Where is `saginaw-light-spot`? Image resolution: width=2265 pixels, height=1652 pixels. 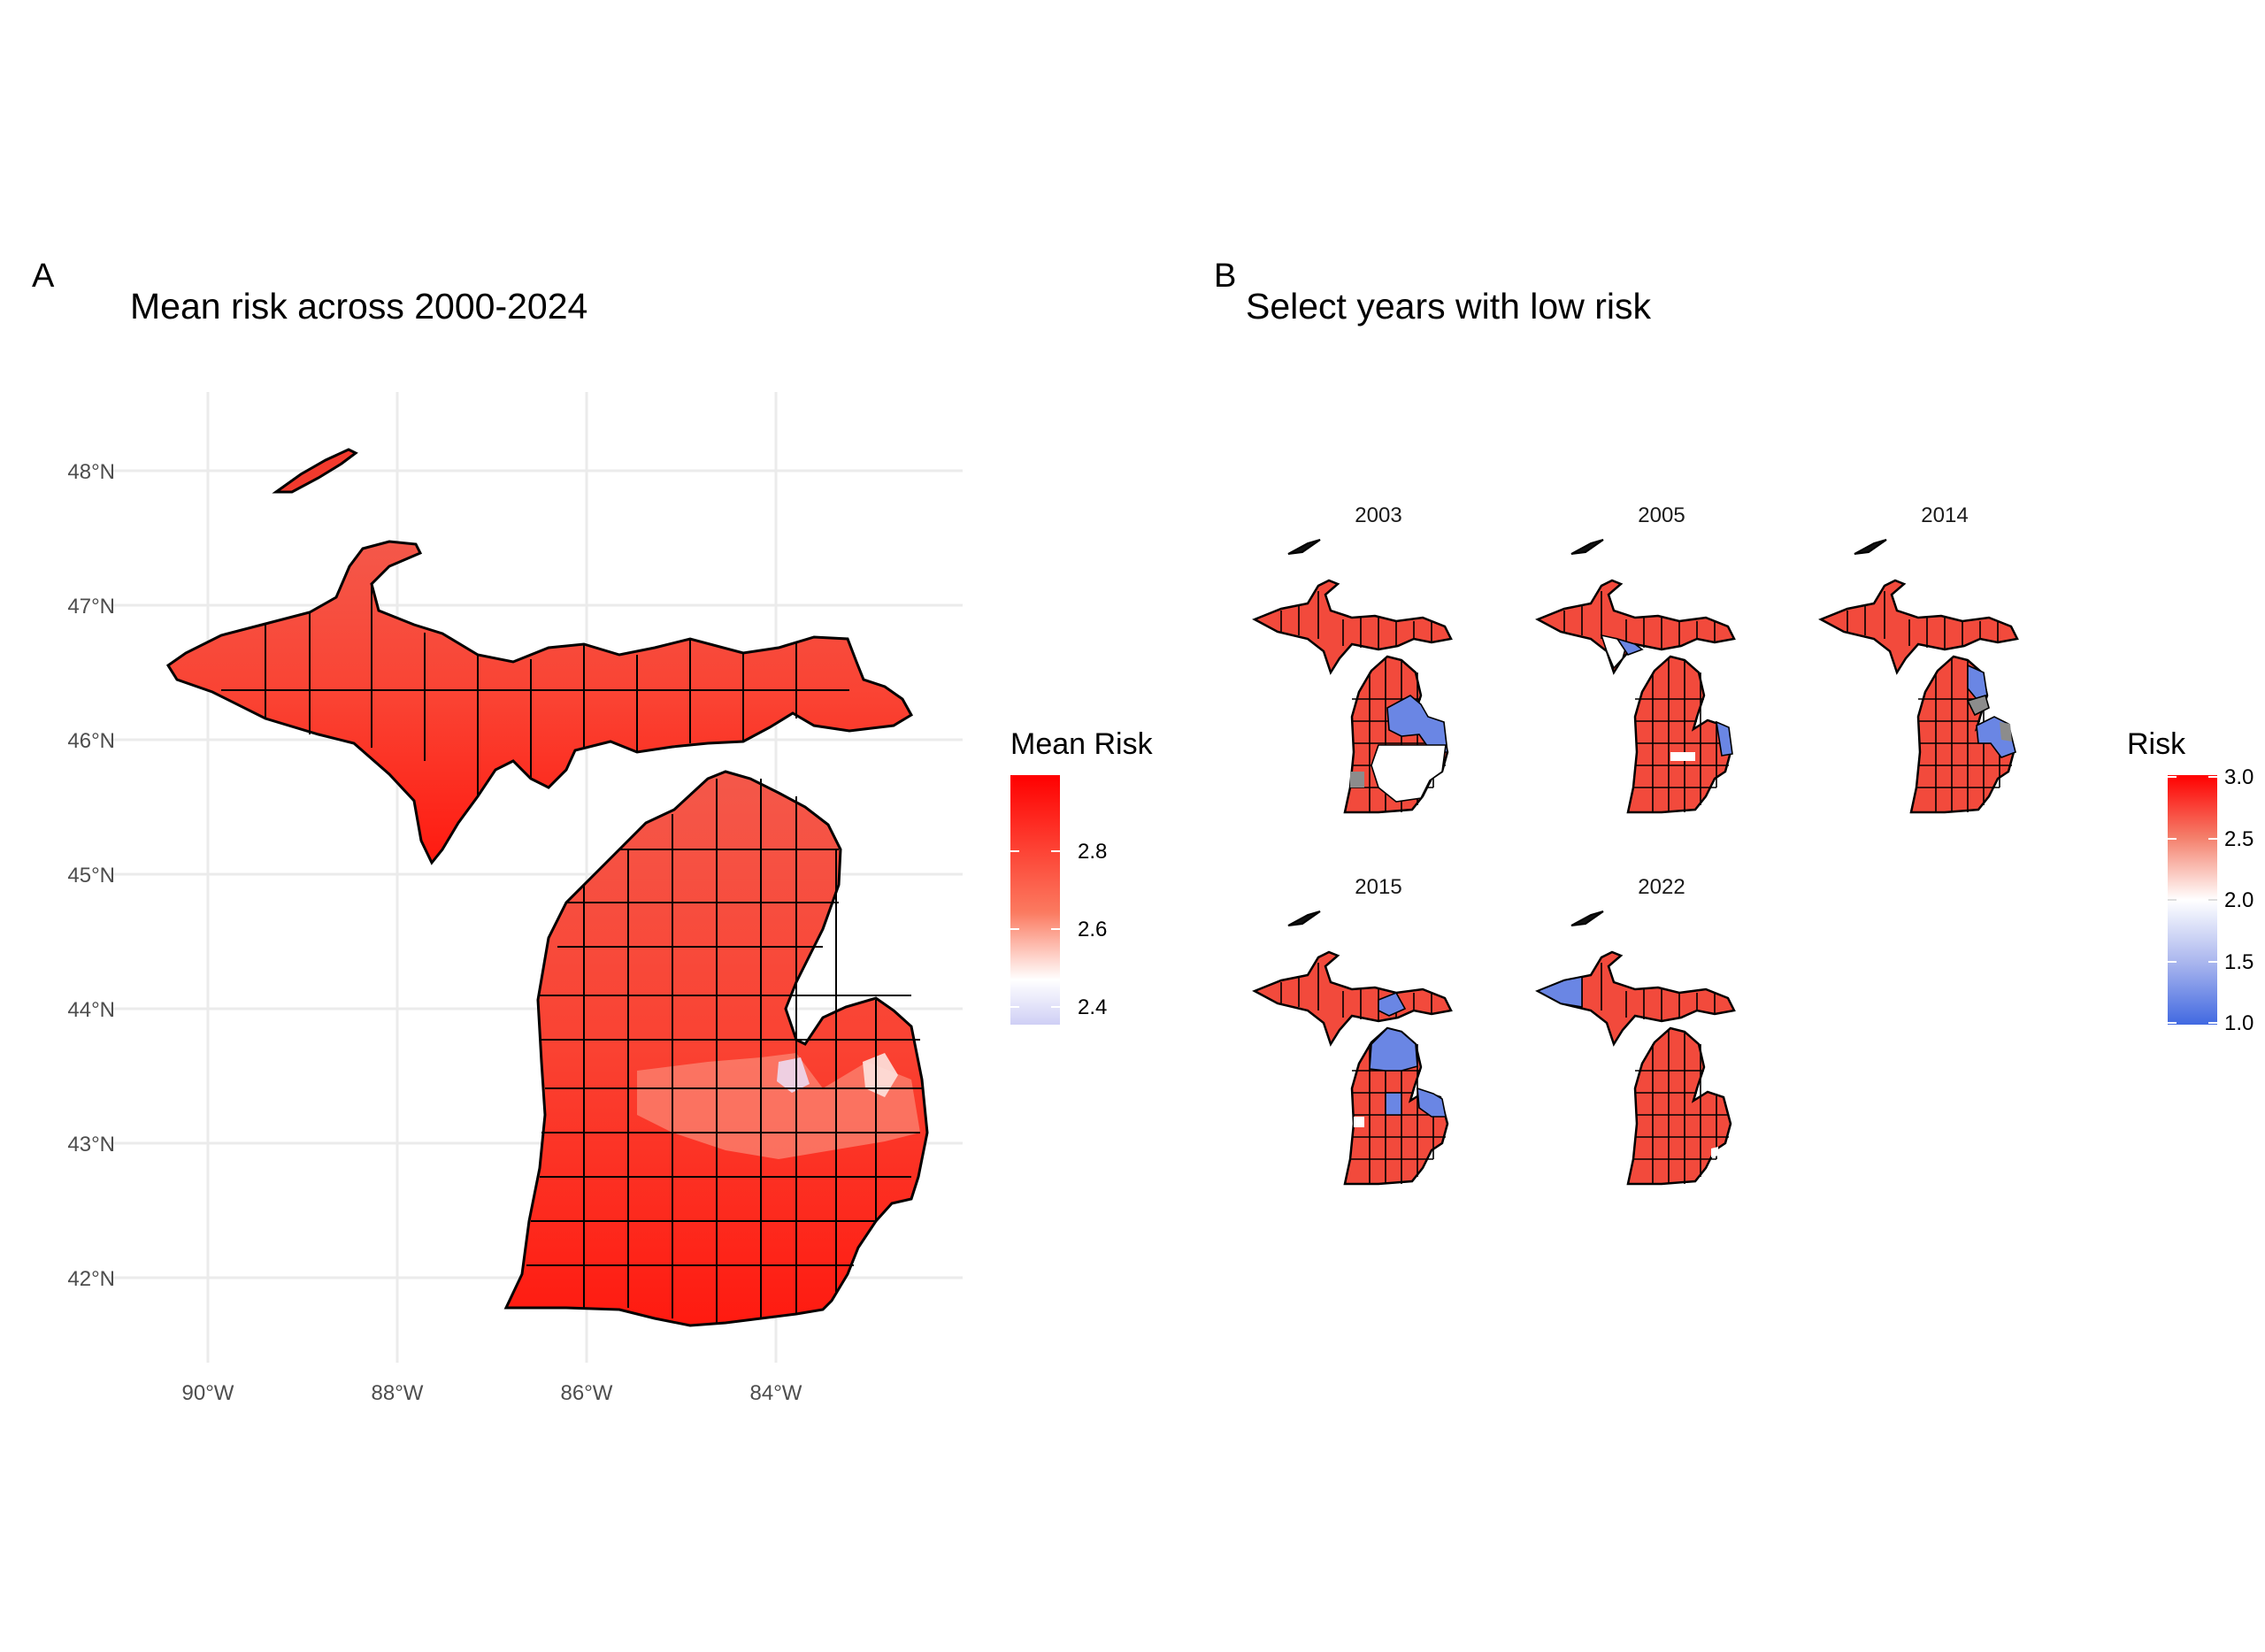
saginaw-light-spot is located at coordinates (793, 1075).